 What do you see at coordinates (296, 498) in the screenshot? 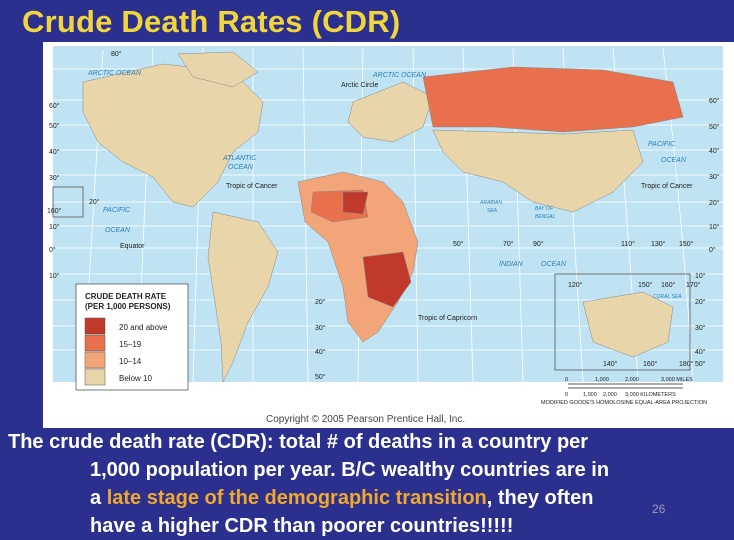
I see `body-line-3-highlight: late stage of the demographic transition` at bounding box center [296, 498].